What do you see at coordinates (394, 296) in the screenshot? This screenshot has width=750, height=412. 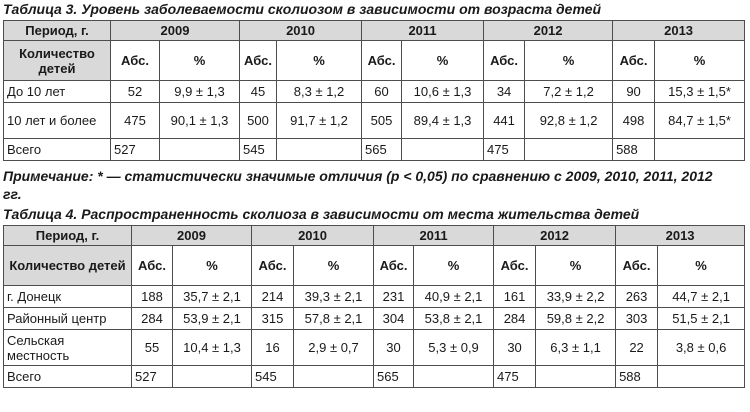 I see `table4-cell: 231` at bounding box center [394, 296].